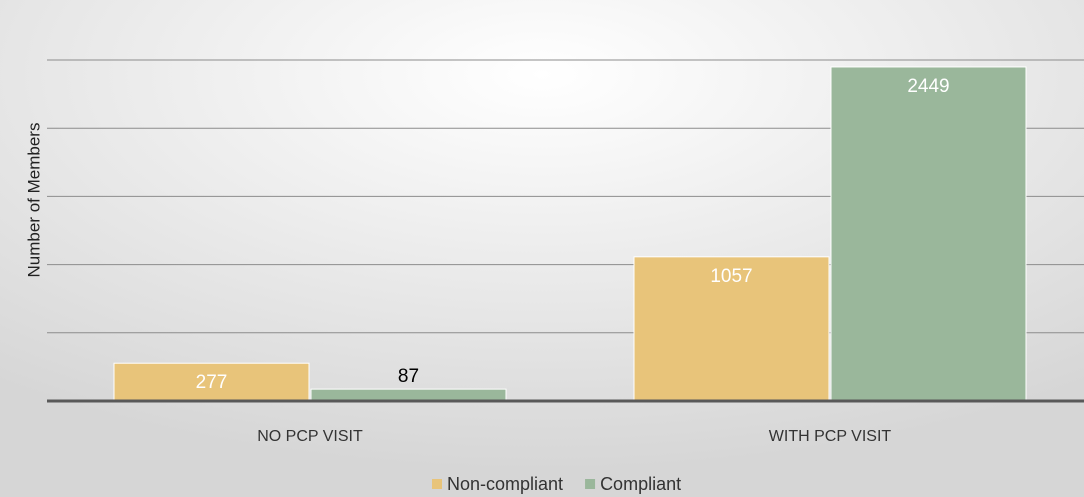 Image resolution: width=1084 pixels, height=497 pixels. I want to click on data-label: 87, so click(408, 376).